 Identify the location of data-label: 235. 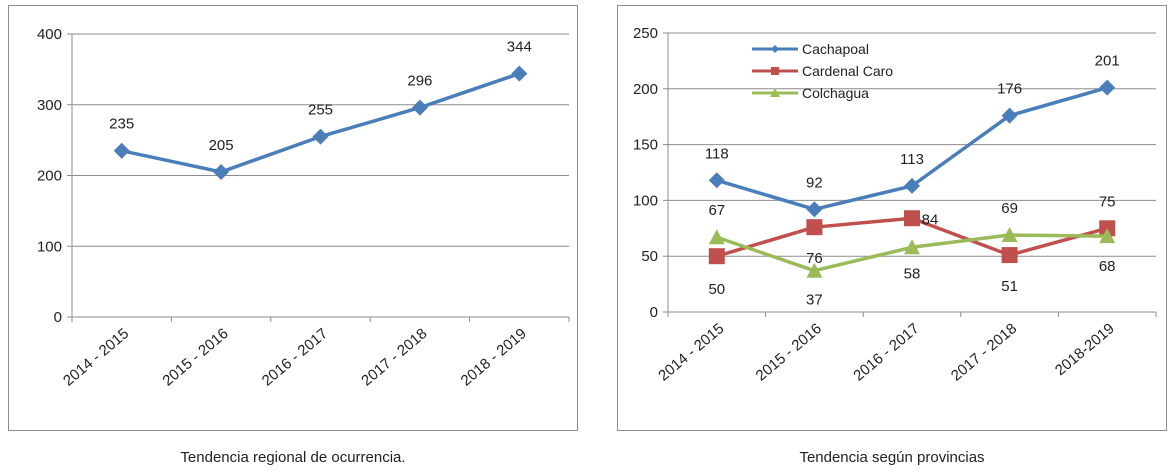
(121, 124).